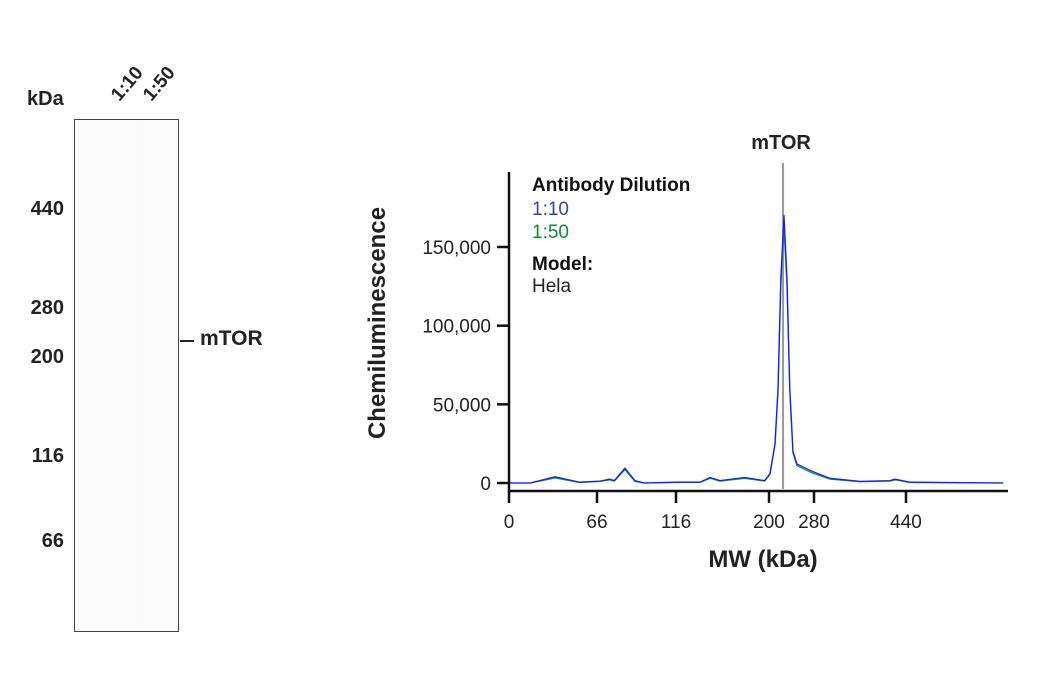 Image resolution: width=1040 pixels, height=700 pixels. What do you see at coordinates (906, 522) in the screenshot?
I see `x-tick-label: 440` at bounding box center [906, 522].